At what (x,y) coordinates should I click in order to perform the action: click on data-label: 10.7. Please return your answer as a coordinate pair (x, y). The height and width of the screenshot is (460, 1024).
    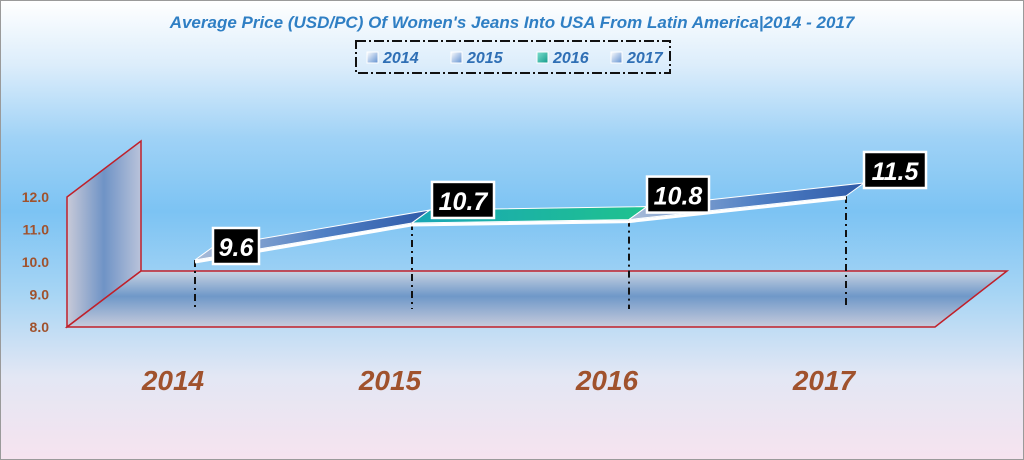
    Looking at the image, I should click on (464, 202).